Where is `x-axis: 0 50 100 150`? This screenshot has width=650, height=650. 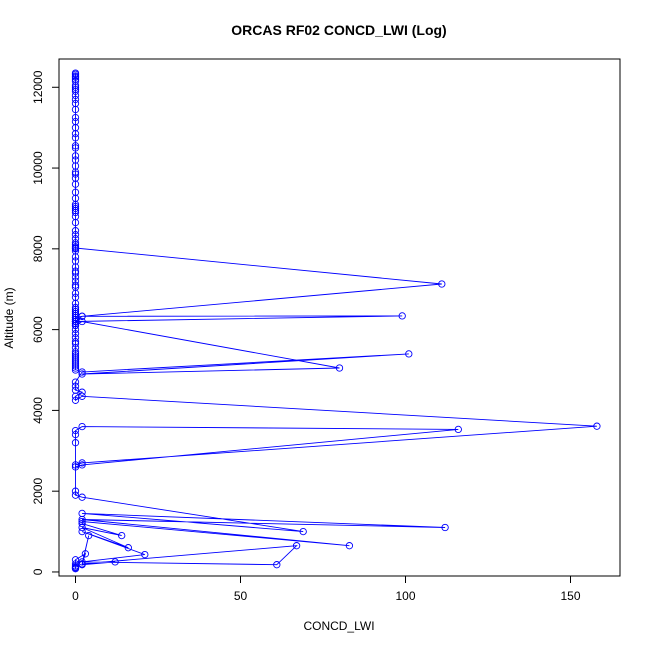
x-axis: 0 50 100 150 is located at coordinates (326, 589).